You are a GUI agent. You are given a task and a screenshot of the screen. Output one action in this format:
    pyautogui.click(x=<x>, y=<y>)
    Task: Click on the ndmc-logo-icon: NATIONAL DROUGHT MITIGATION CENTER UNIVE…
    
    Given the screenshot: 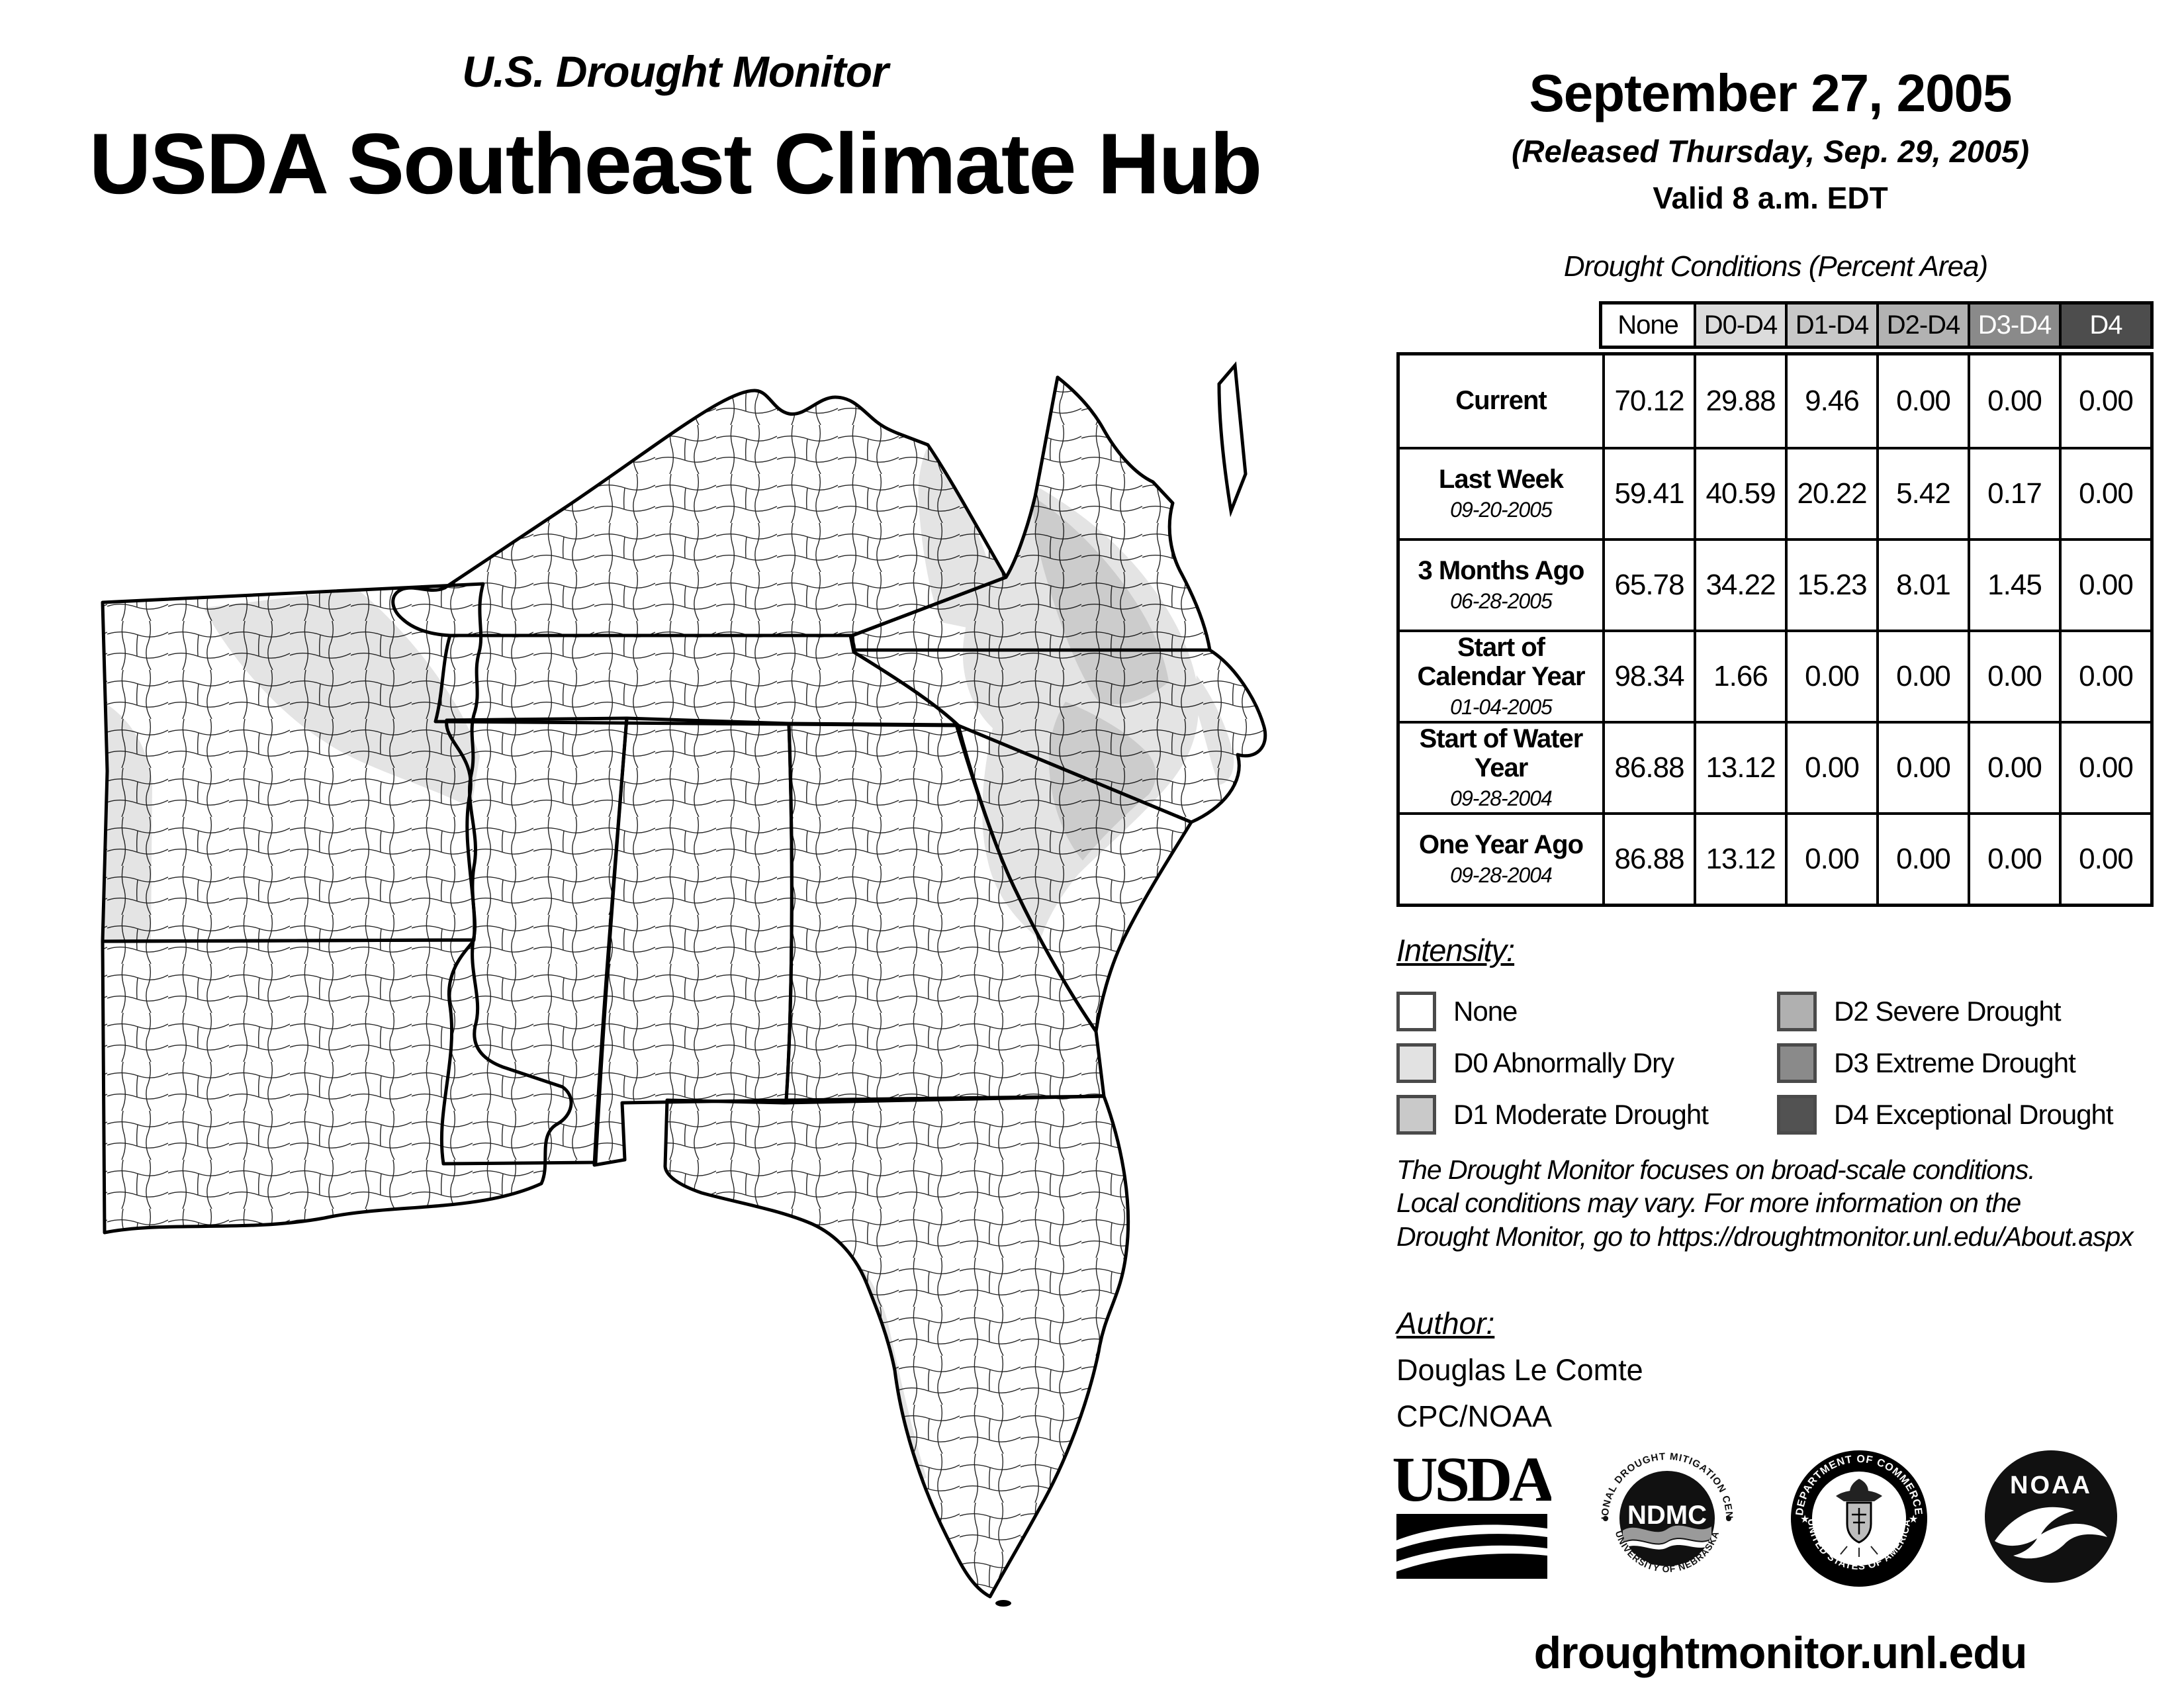 What is the action you would take?
    pyautogui.click(x=1662, y=1507)
    